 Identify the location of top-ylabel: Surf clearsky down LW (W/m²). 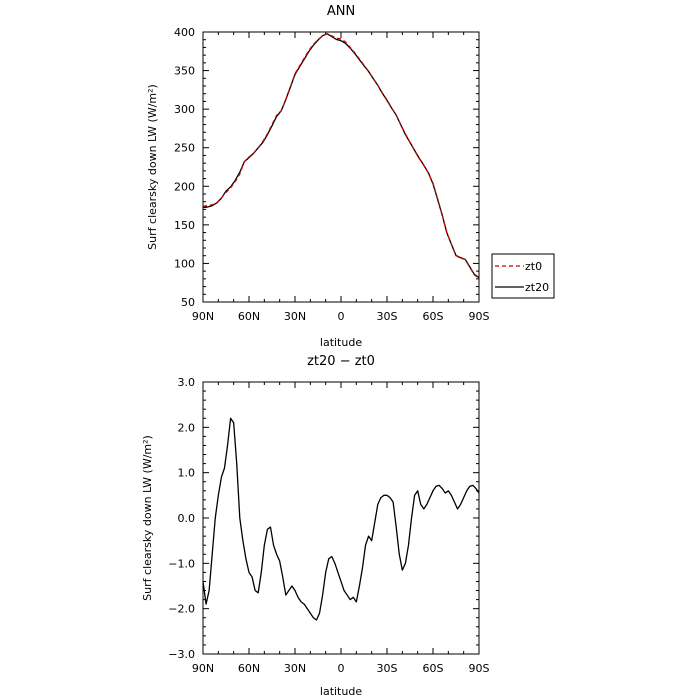
(152, 167).